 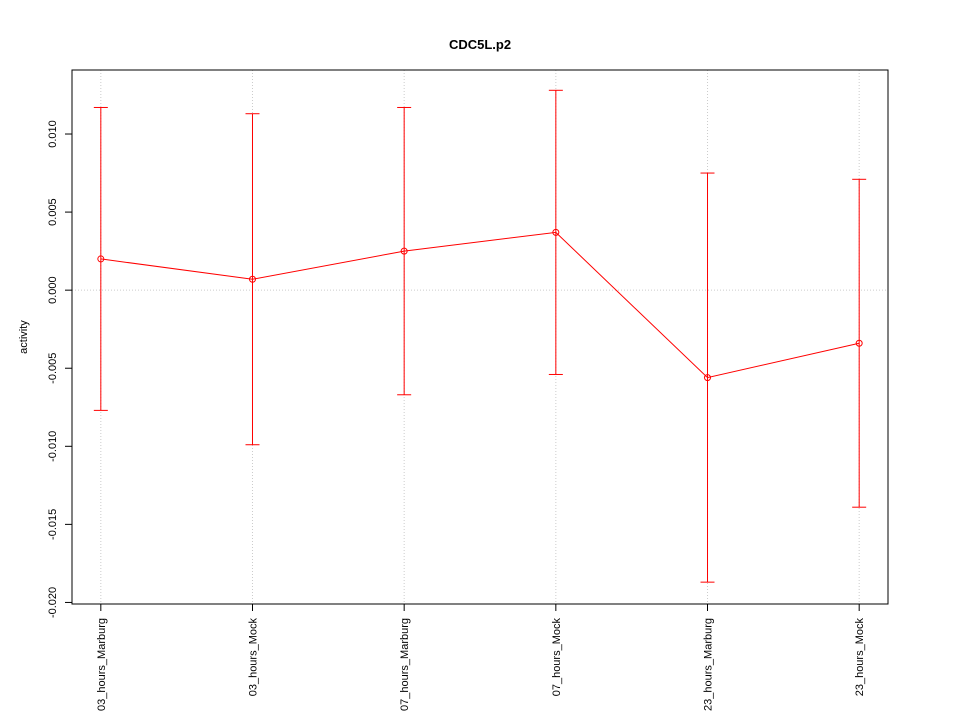 What do you see at coordinates (53, 602) in the screenshot?
I see `y-tick-label: -0.020` at bounding box center [53, 602].